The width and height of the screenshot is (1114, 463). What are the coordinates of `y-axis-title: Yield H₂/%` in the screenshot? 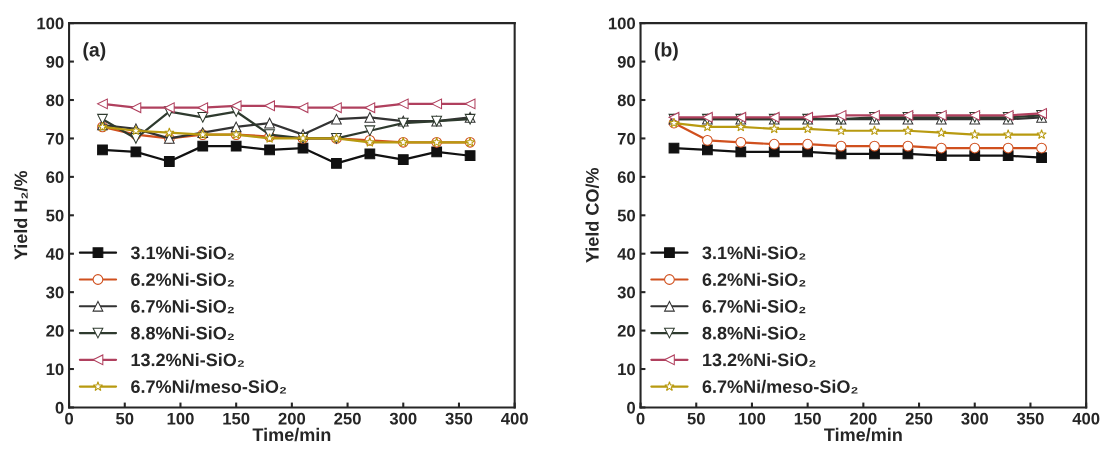 It's located at (21, 215).